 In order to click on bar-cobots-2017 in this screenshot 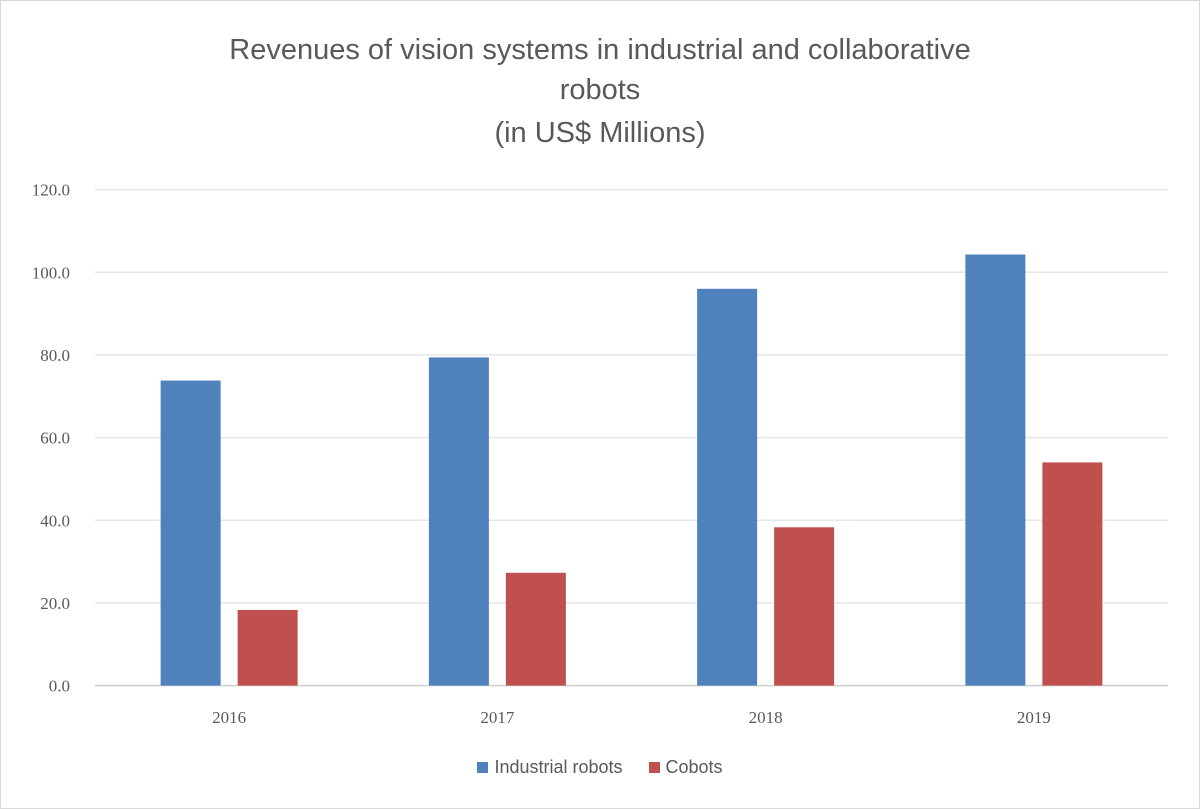, I will do `click(535, 629)`.